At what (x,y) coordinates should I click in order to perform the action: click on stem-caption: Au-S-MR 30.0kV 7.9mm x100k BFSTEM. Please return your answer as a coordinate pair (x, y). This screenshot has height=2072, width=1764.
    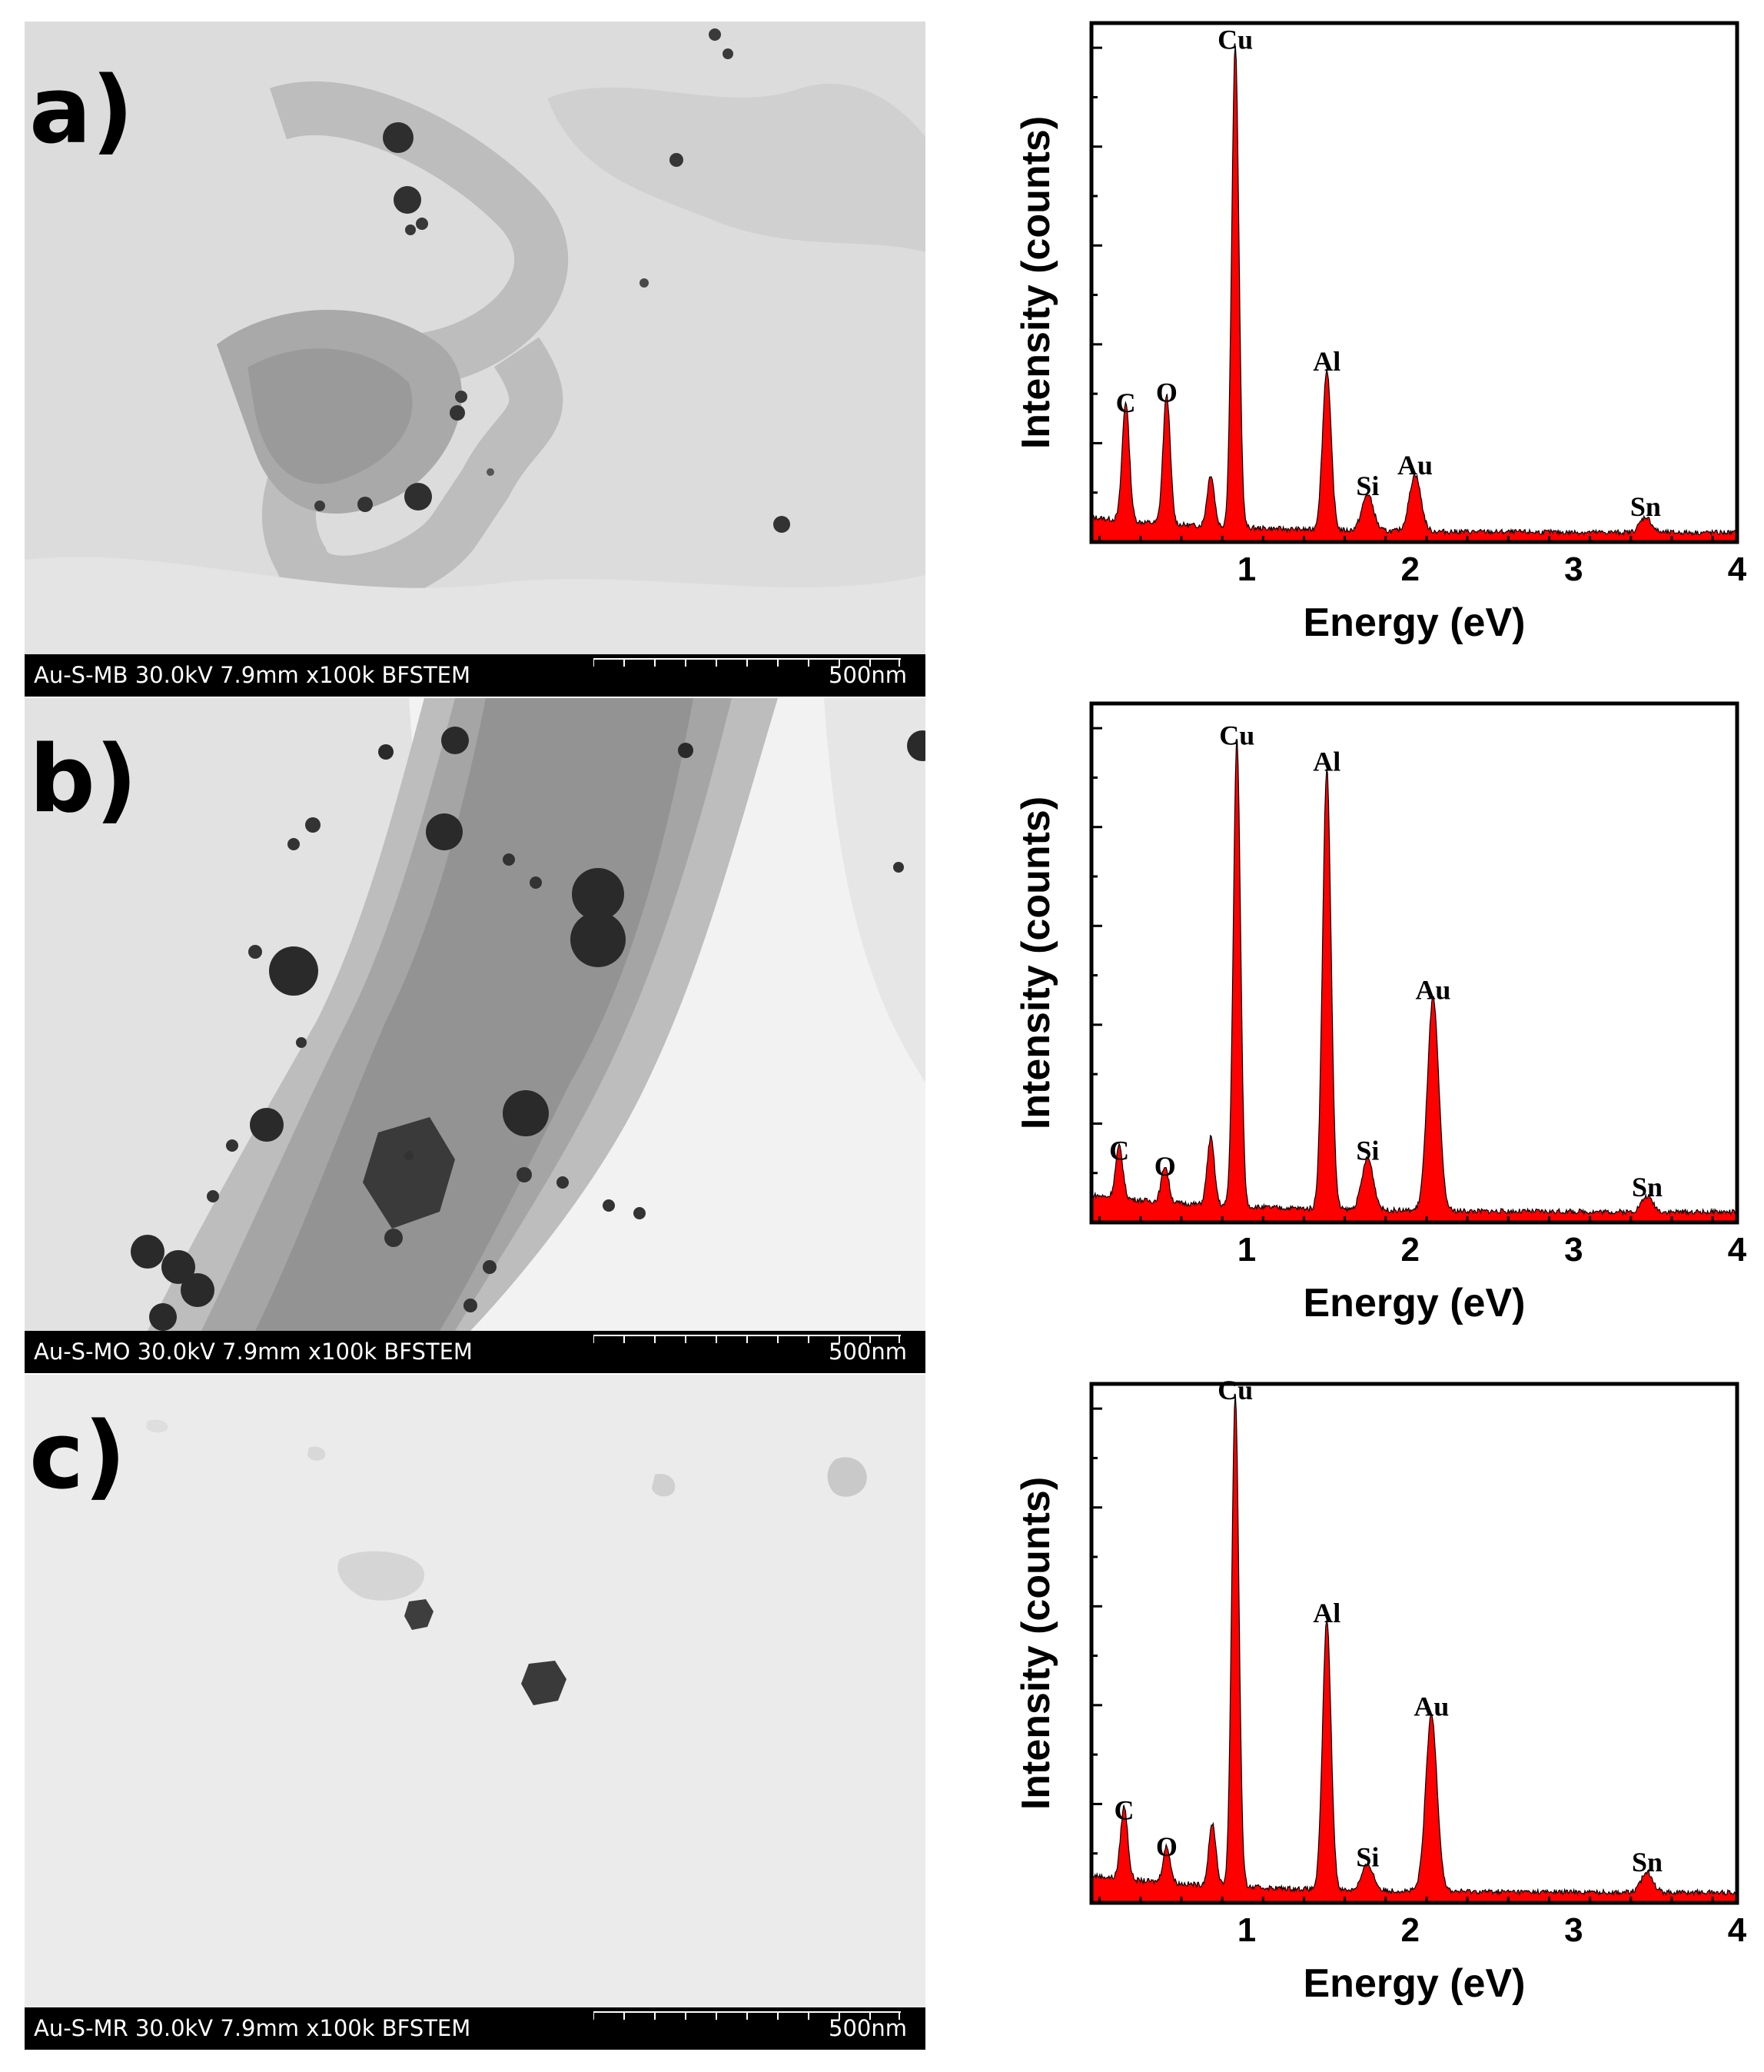
    Looking at the image, I should click on (252, 2028).